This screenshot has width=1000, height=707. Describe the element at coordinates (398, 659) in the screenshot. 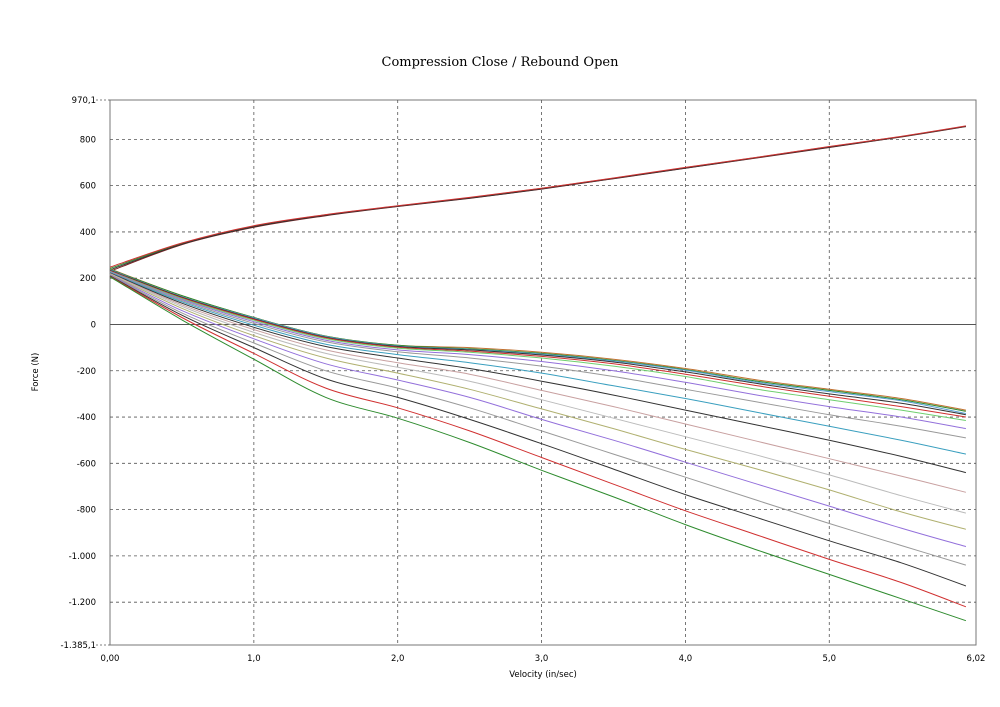

I see `x-tick-label: 2,0` at that location.